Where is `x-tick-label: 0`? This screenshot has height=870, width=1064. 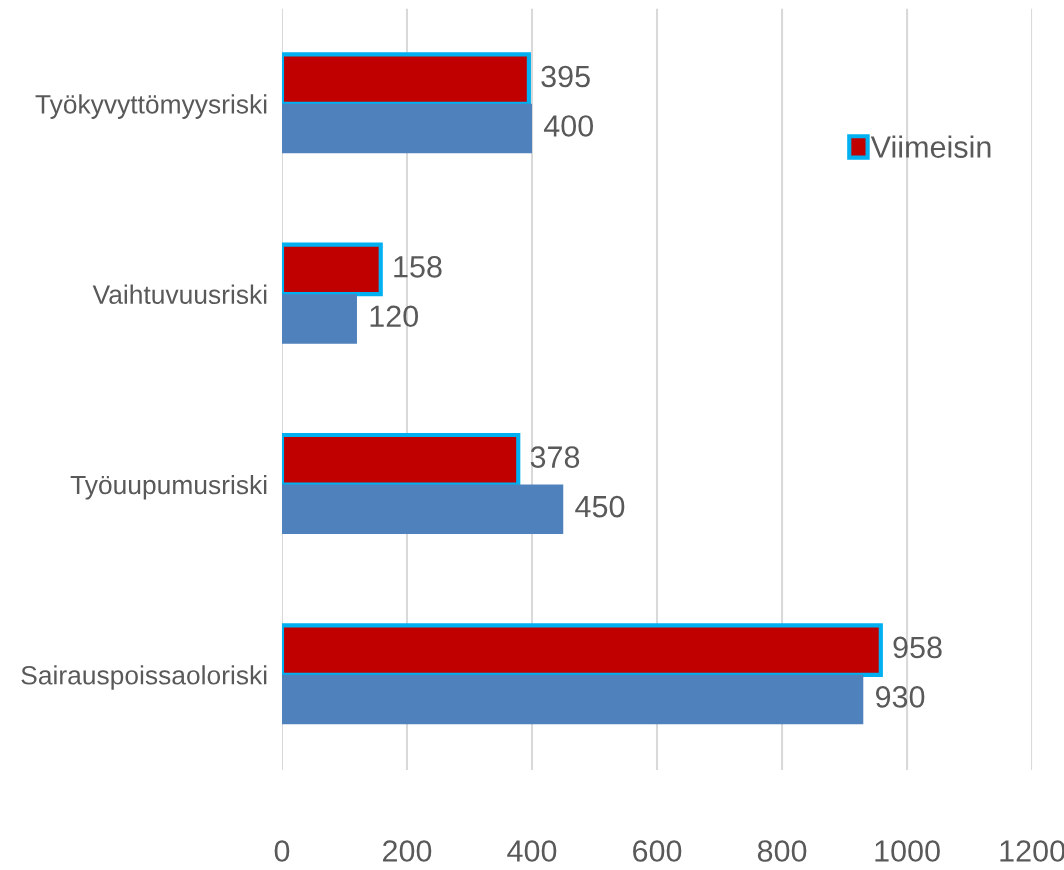 x-tick-label: 0 is located at coordinates (282, 851).